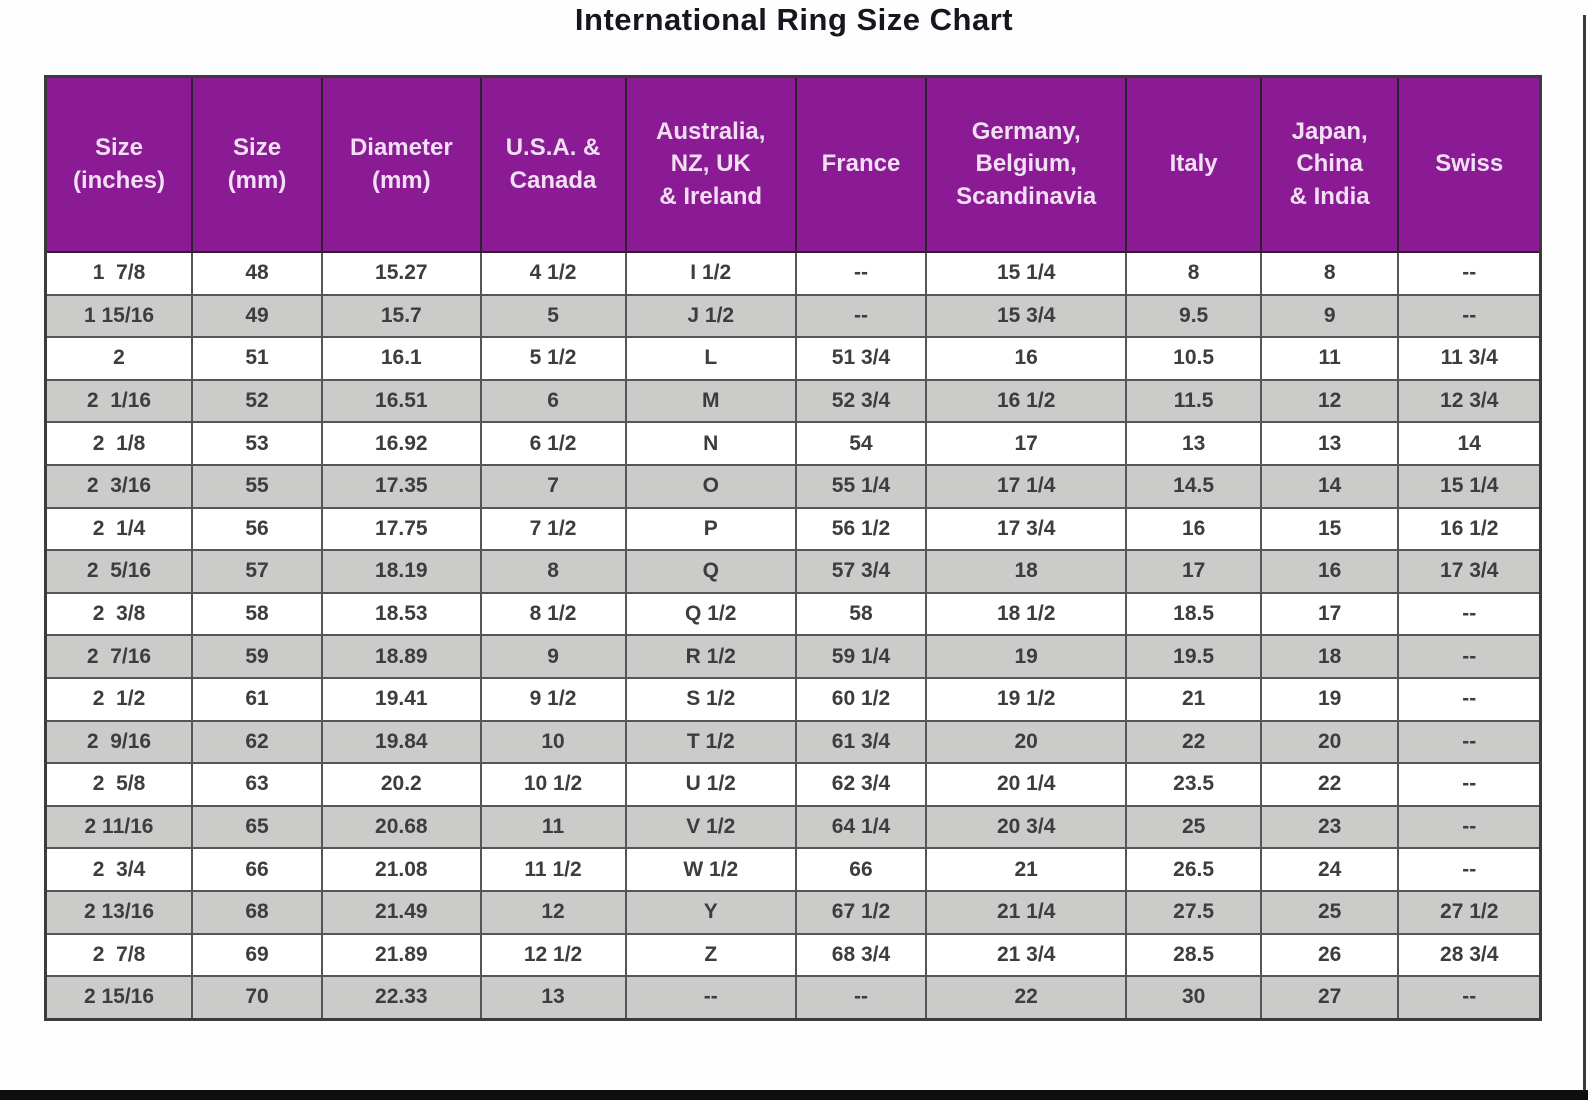 The height and width of the screenshot is (1100, 1588). What do you see at coordinates (553, 869) in the screenshot?
I see `table-cell: 11 1/2` at bounding box center [553, 869].